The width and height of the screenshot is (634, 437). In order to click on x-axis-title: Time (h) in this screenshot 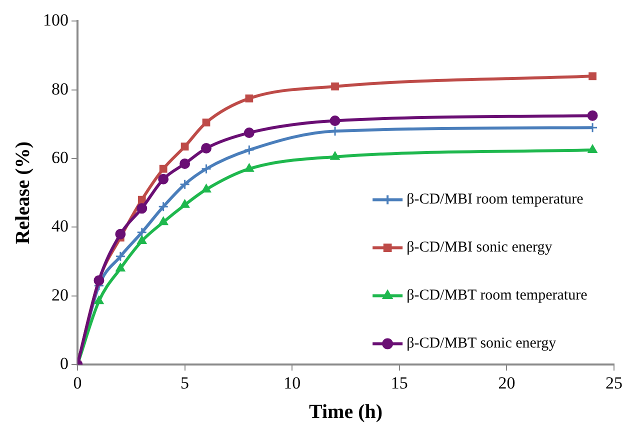, I will do `click(345, 412)`.